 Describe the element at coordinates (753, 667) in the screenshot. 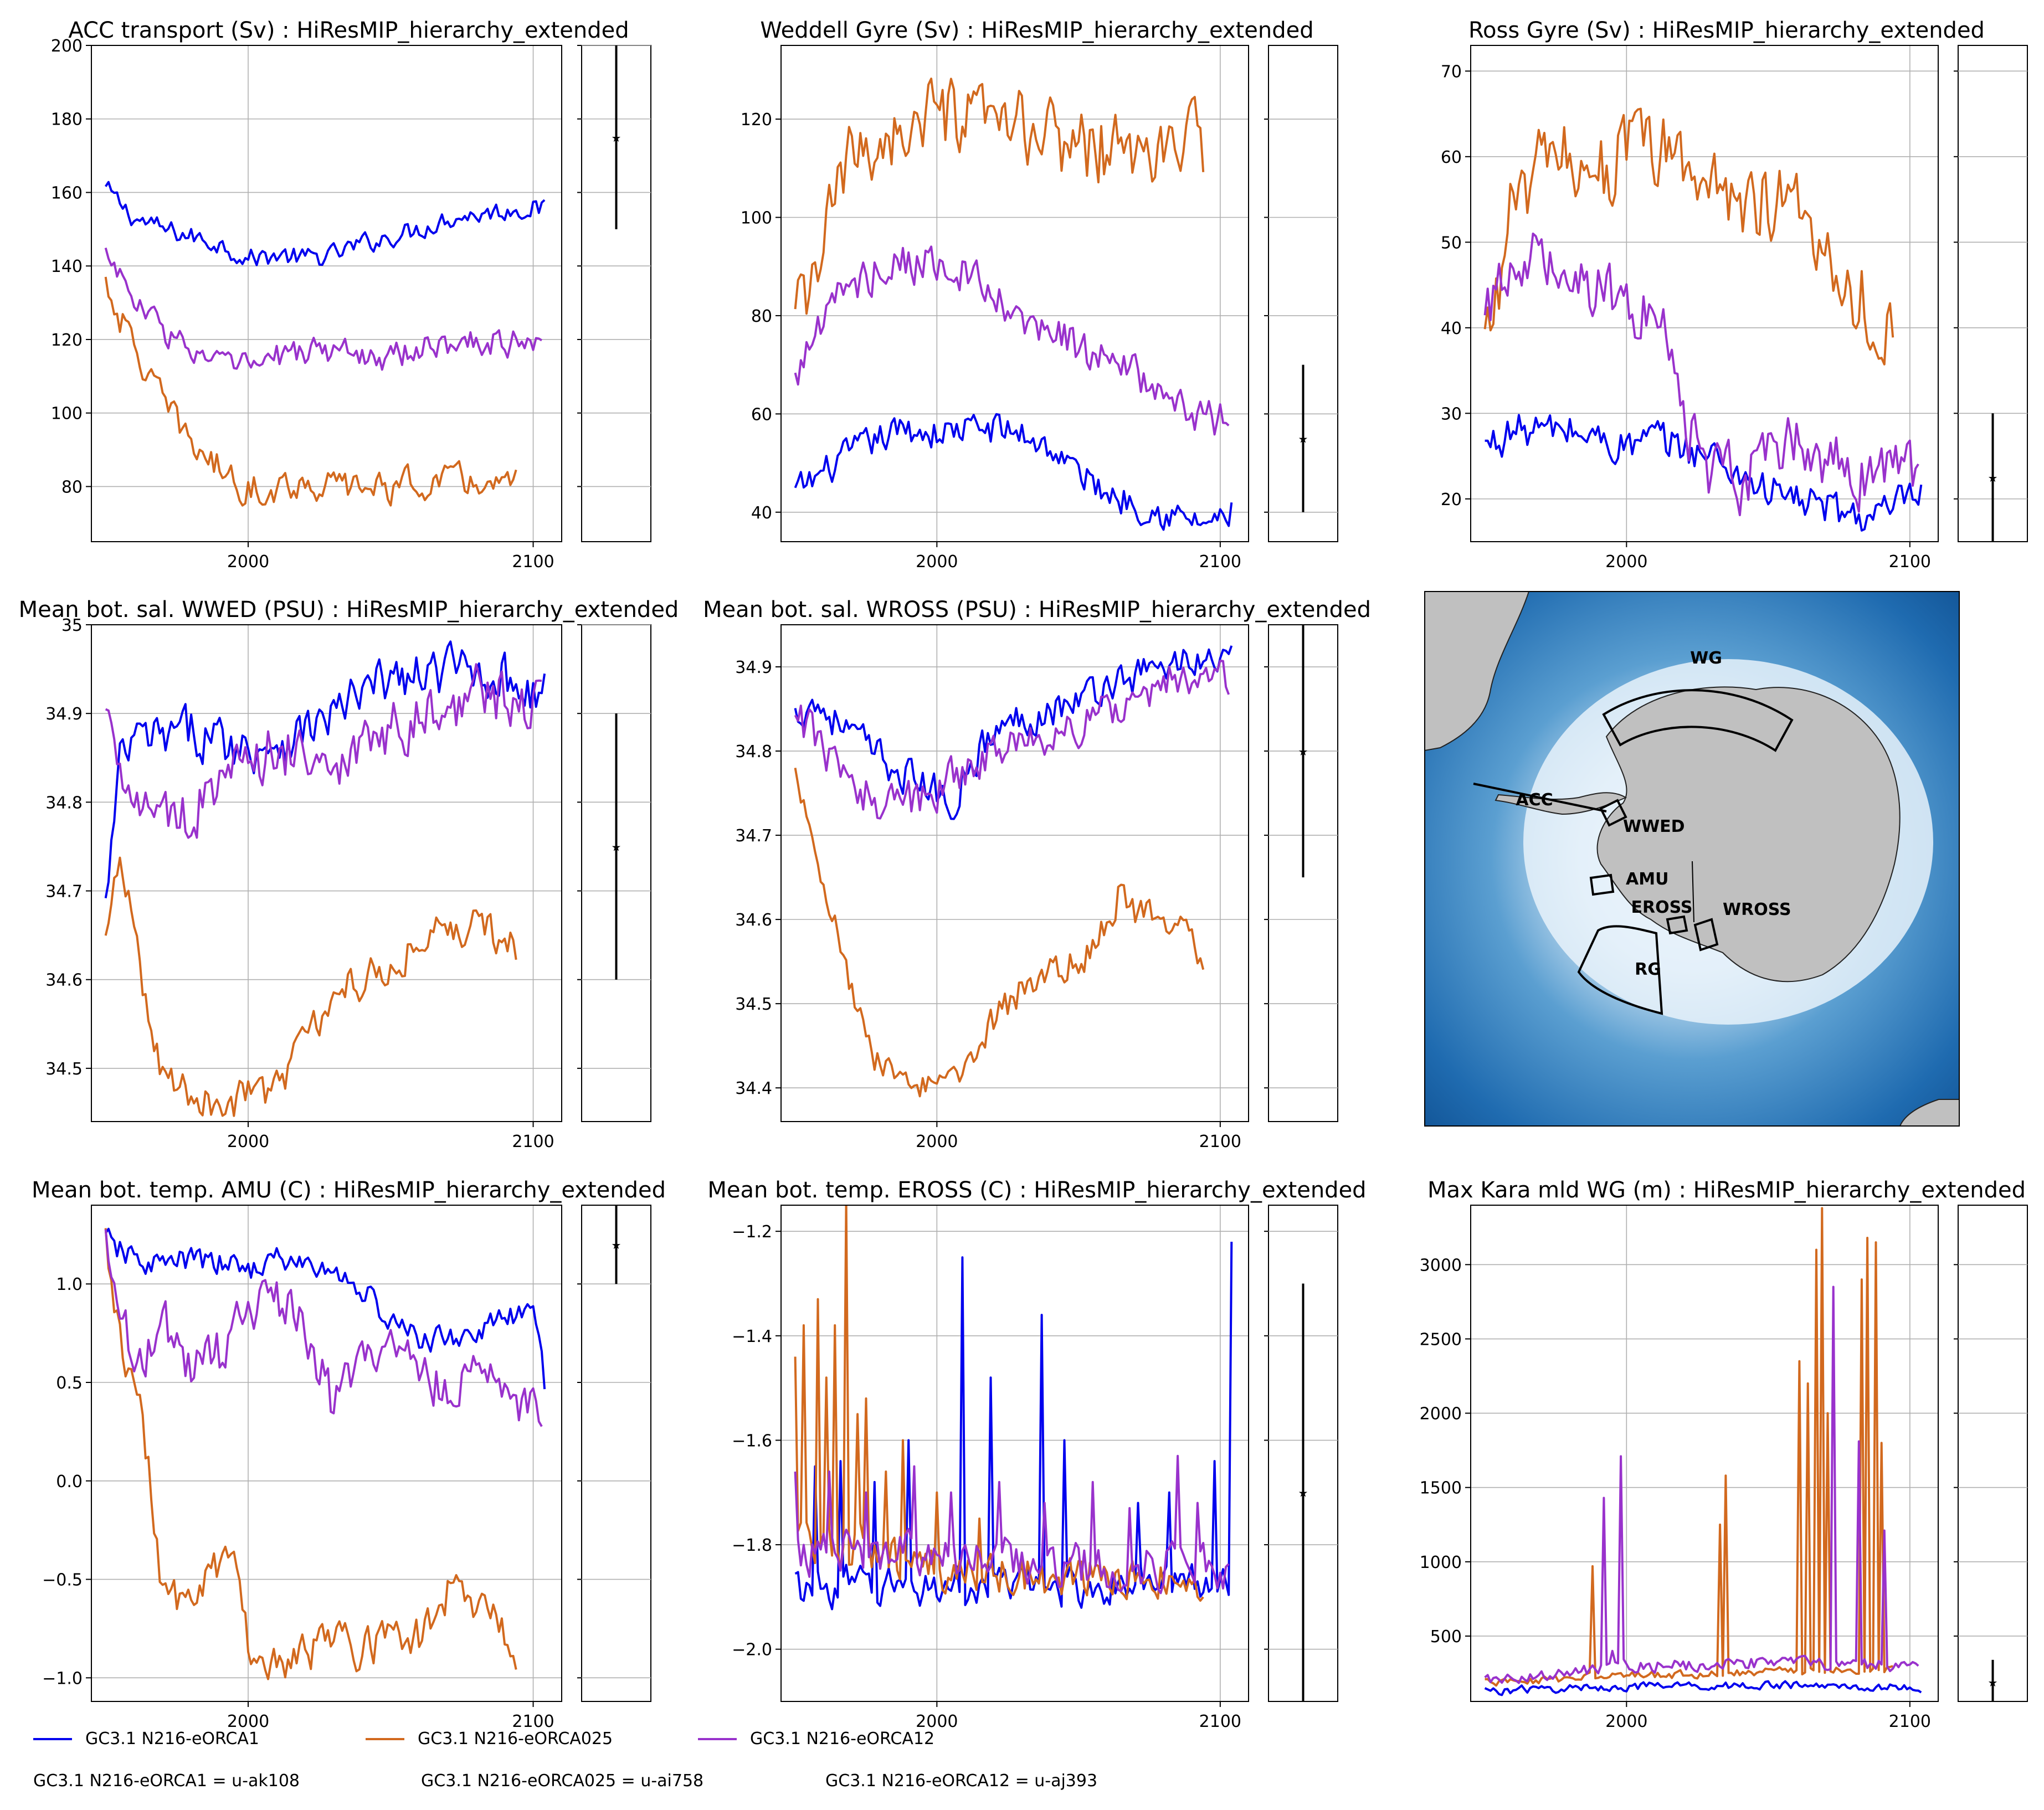

I see `y-tick-label: 34.9` at that location.